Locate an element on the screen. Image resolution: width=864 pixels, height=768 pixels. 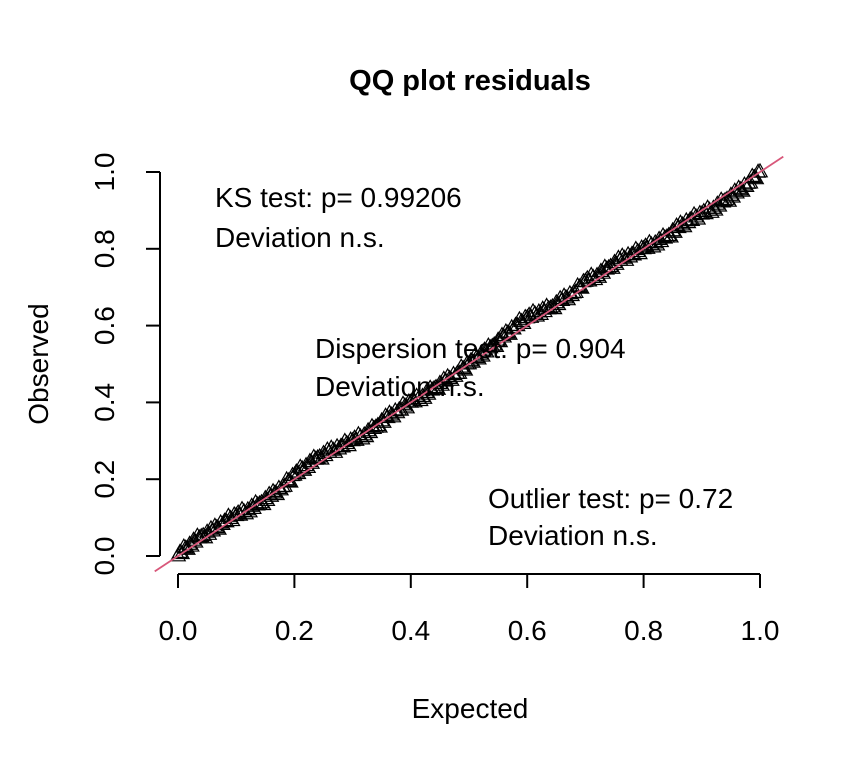
y-tick-label: 0.6 is located at coordinates (104, 325).